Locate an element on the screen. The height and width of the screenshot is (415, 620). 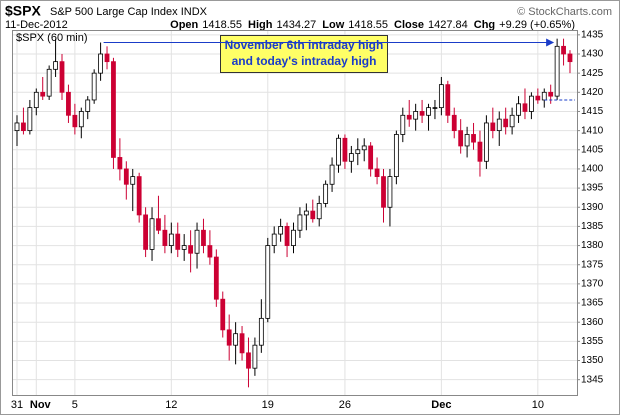
arrow-head is located at coordinates (550, 42).